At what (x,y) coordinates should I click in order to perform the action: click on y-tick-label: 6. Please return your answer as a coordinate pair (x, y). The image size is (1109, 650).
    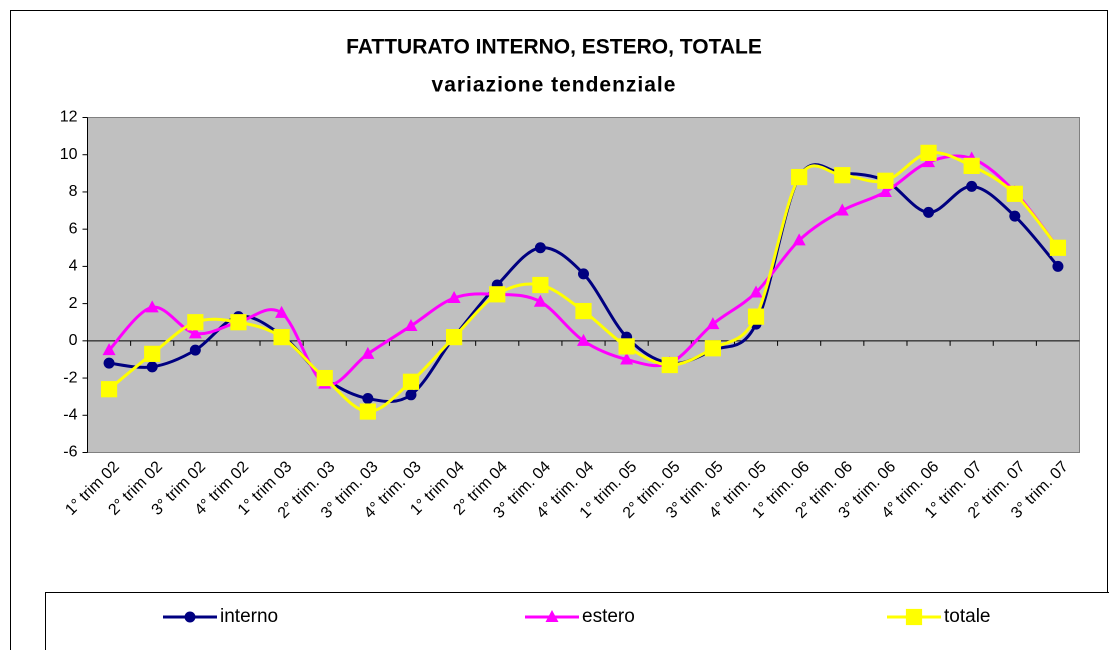
    Looking at the image, I should click on (73, 228).